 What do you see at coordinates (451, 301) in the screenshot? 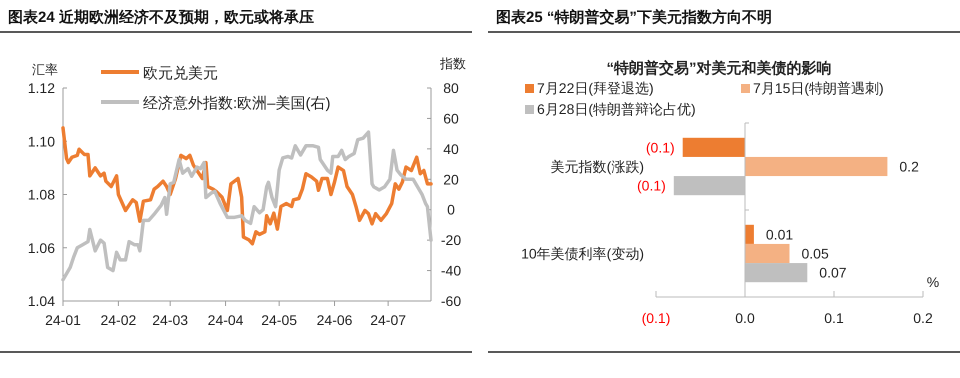
I see `y2-tick-label: -60` at bounding box center [451, 301].